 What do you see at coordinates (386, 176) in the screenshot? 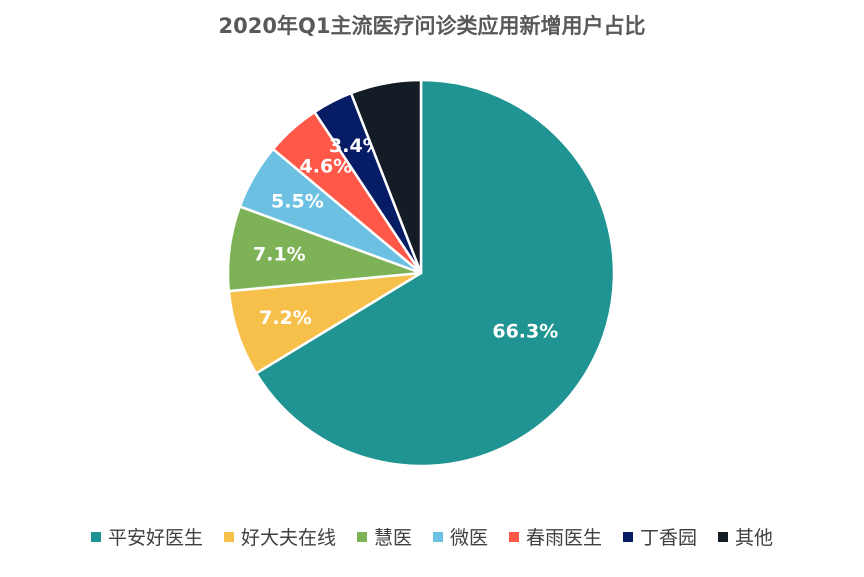
I see `pie-slice` at bounding box center [386, 176].